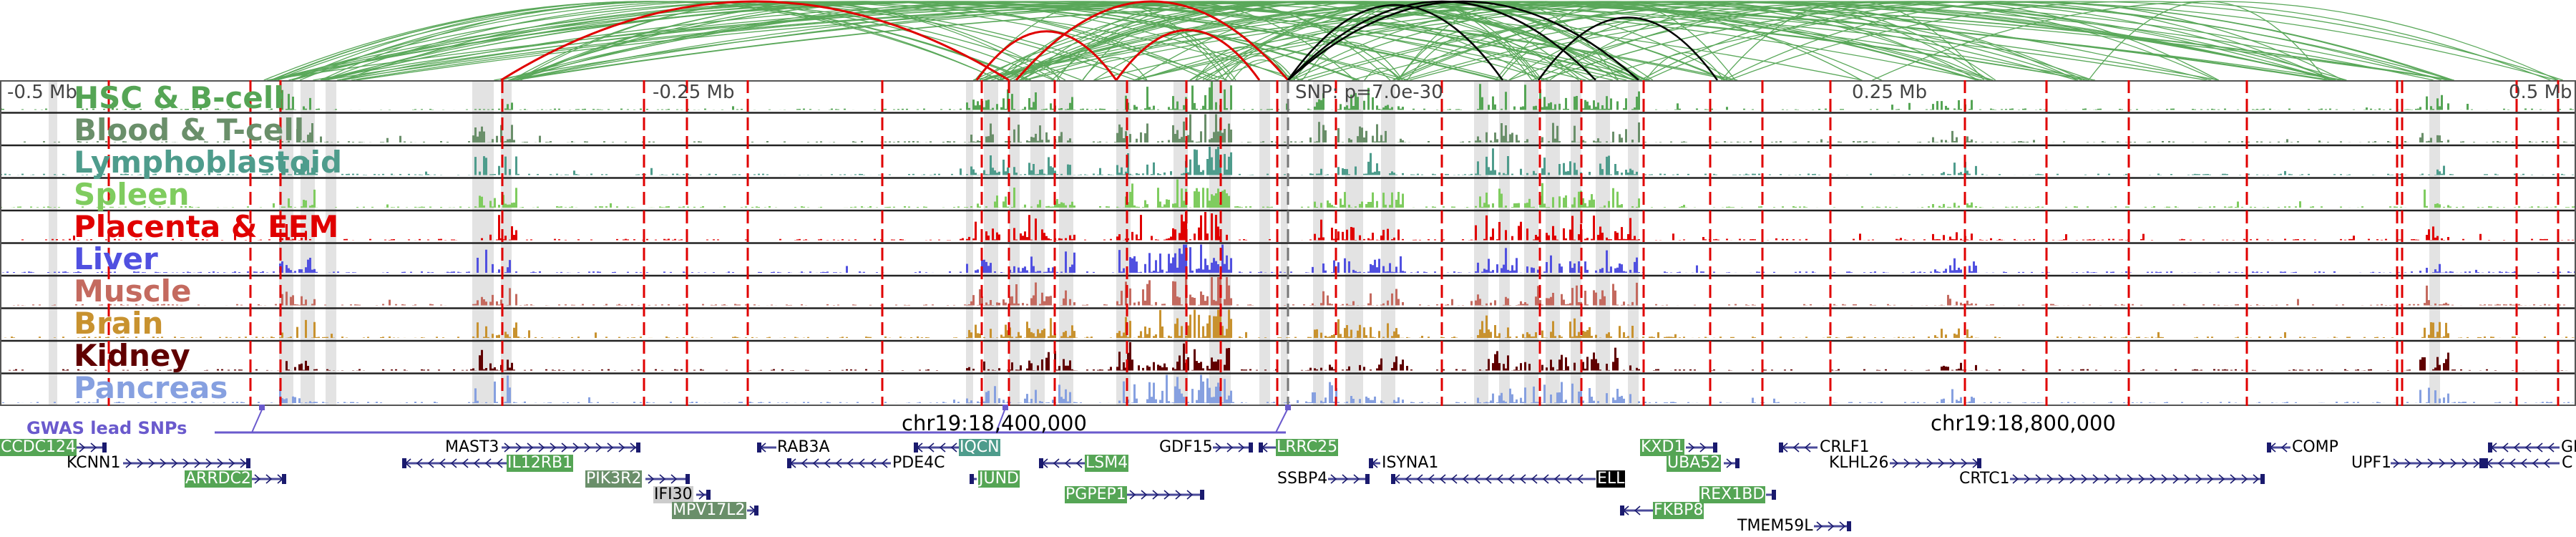  I want to click on chromatin-interaction-arcs, so click(1413, 40).